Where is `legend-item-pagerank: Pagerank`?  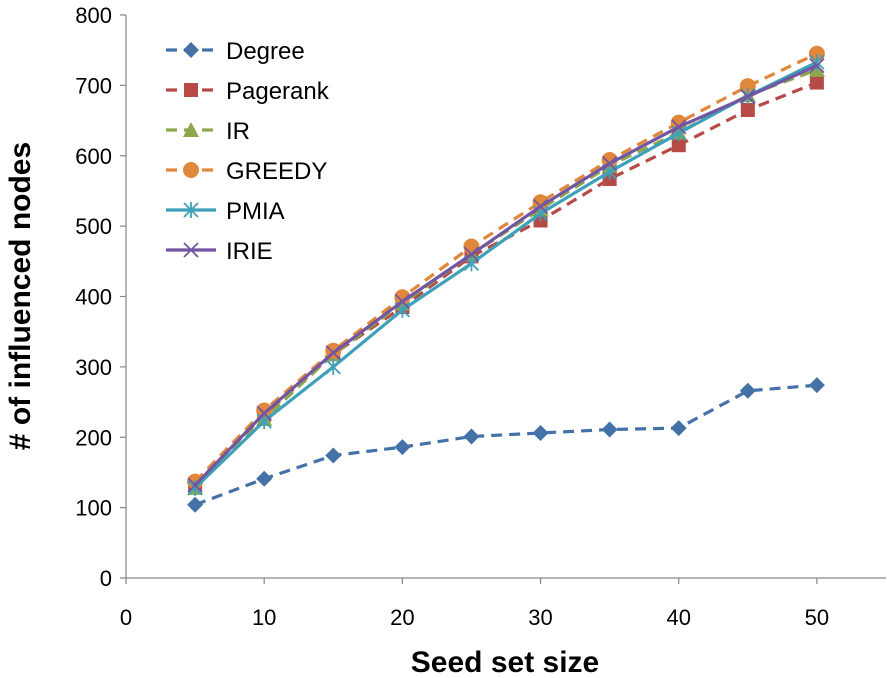
legend-item-pagerank: Pagerank is located at coordinates (248, 91).